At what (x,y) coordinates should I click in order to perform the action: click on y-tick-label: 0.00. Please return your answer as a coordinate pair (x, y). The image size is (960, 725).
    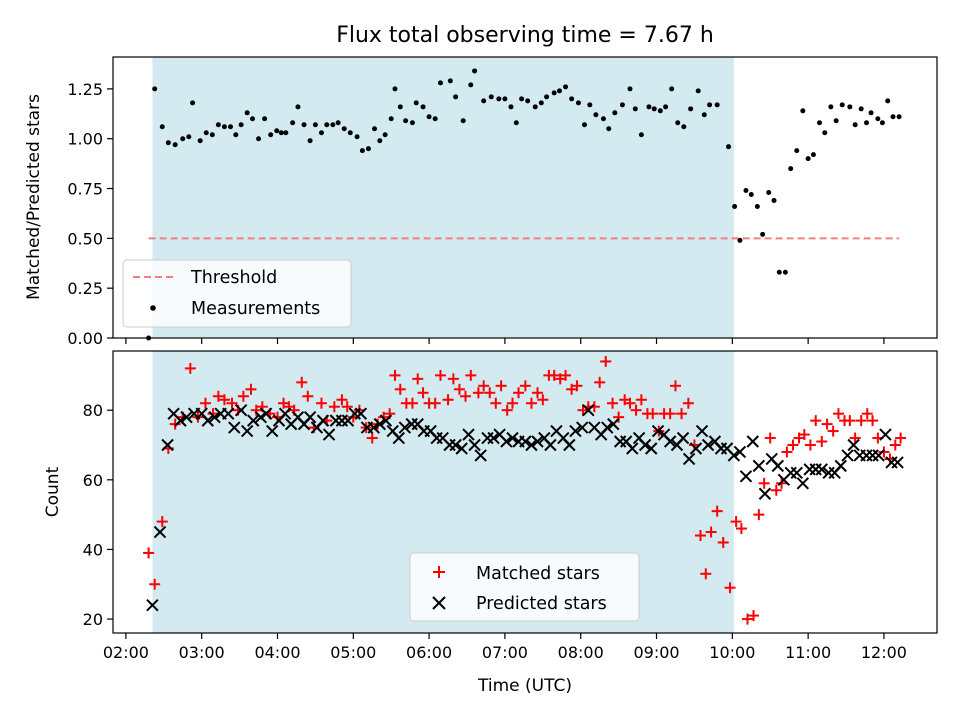
    Looking at the image, I should click on (85, 338).